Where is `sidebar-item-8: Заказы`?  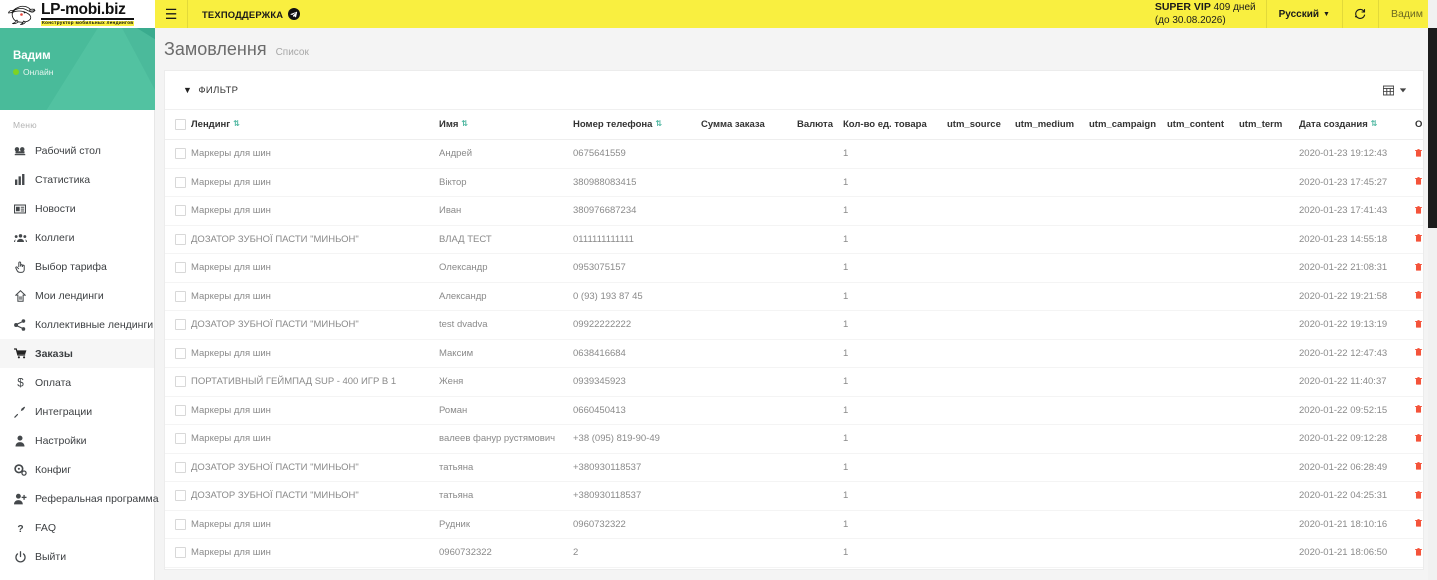
sidebar-item-8: Заказы is located at coordinates (77, 353).